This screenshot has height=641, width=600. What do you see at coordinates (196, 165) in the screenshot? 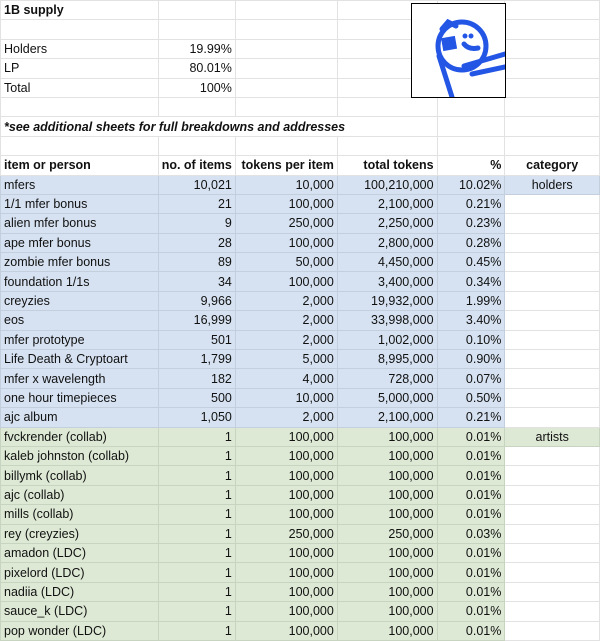
I see `header-cell: no. of items` at bounding box center [196, 165].